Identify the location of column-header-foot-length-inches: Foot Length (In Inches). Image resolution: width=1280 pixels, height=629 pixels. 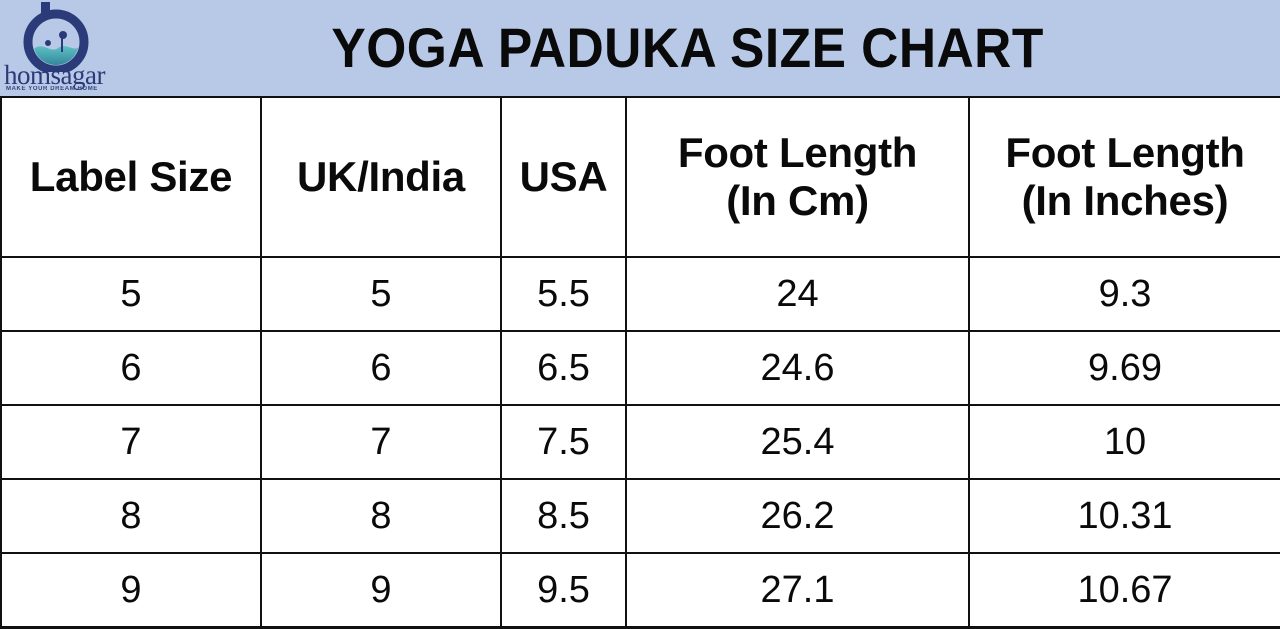
(1124, 177).